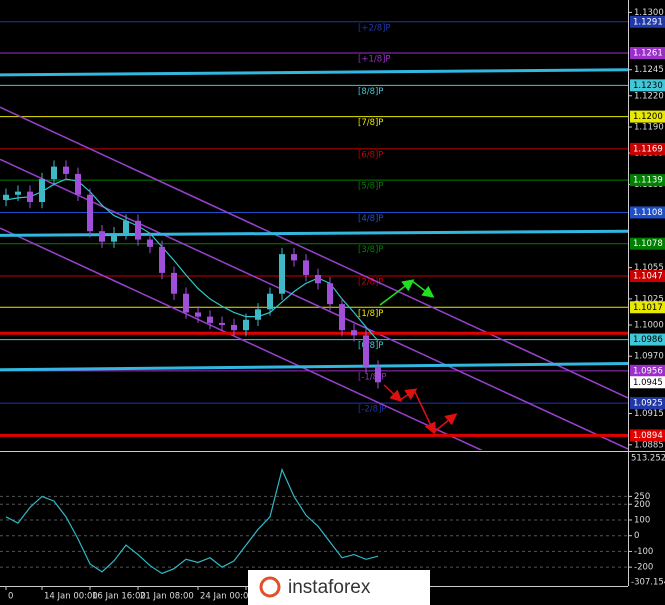 The image size is (665, 605). I want to click on price-box-label: 1.1230, so click(648, 86).